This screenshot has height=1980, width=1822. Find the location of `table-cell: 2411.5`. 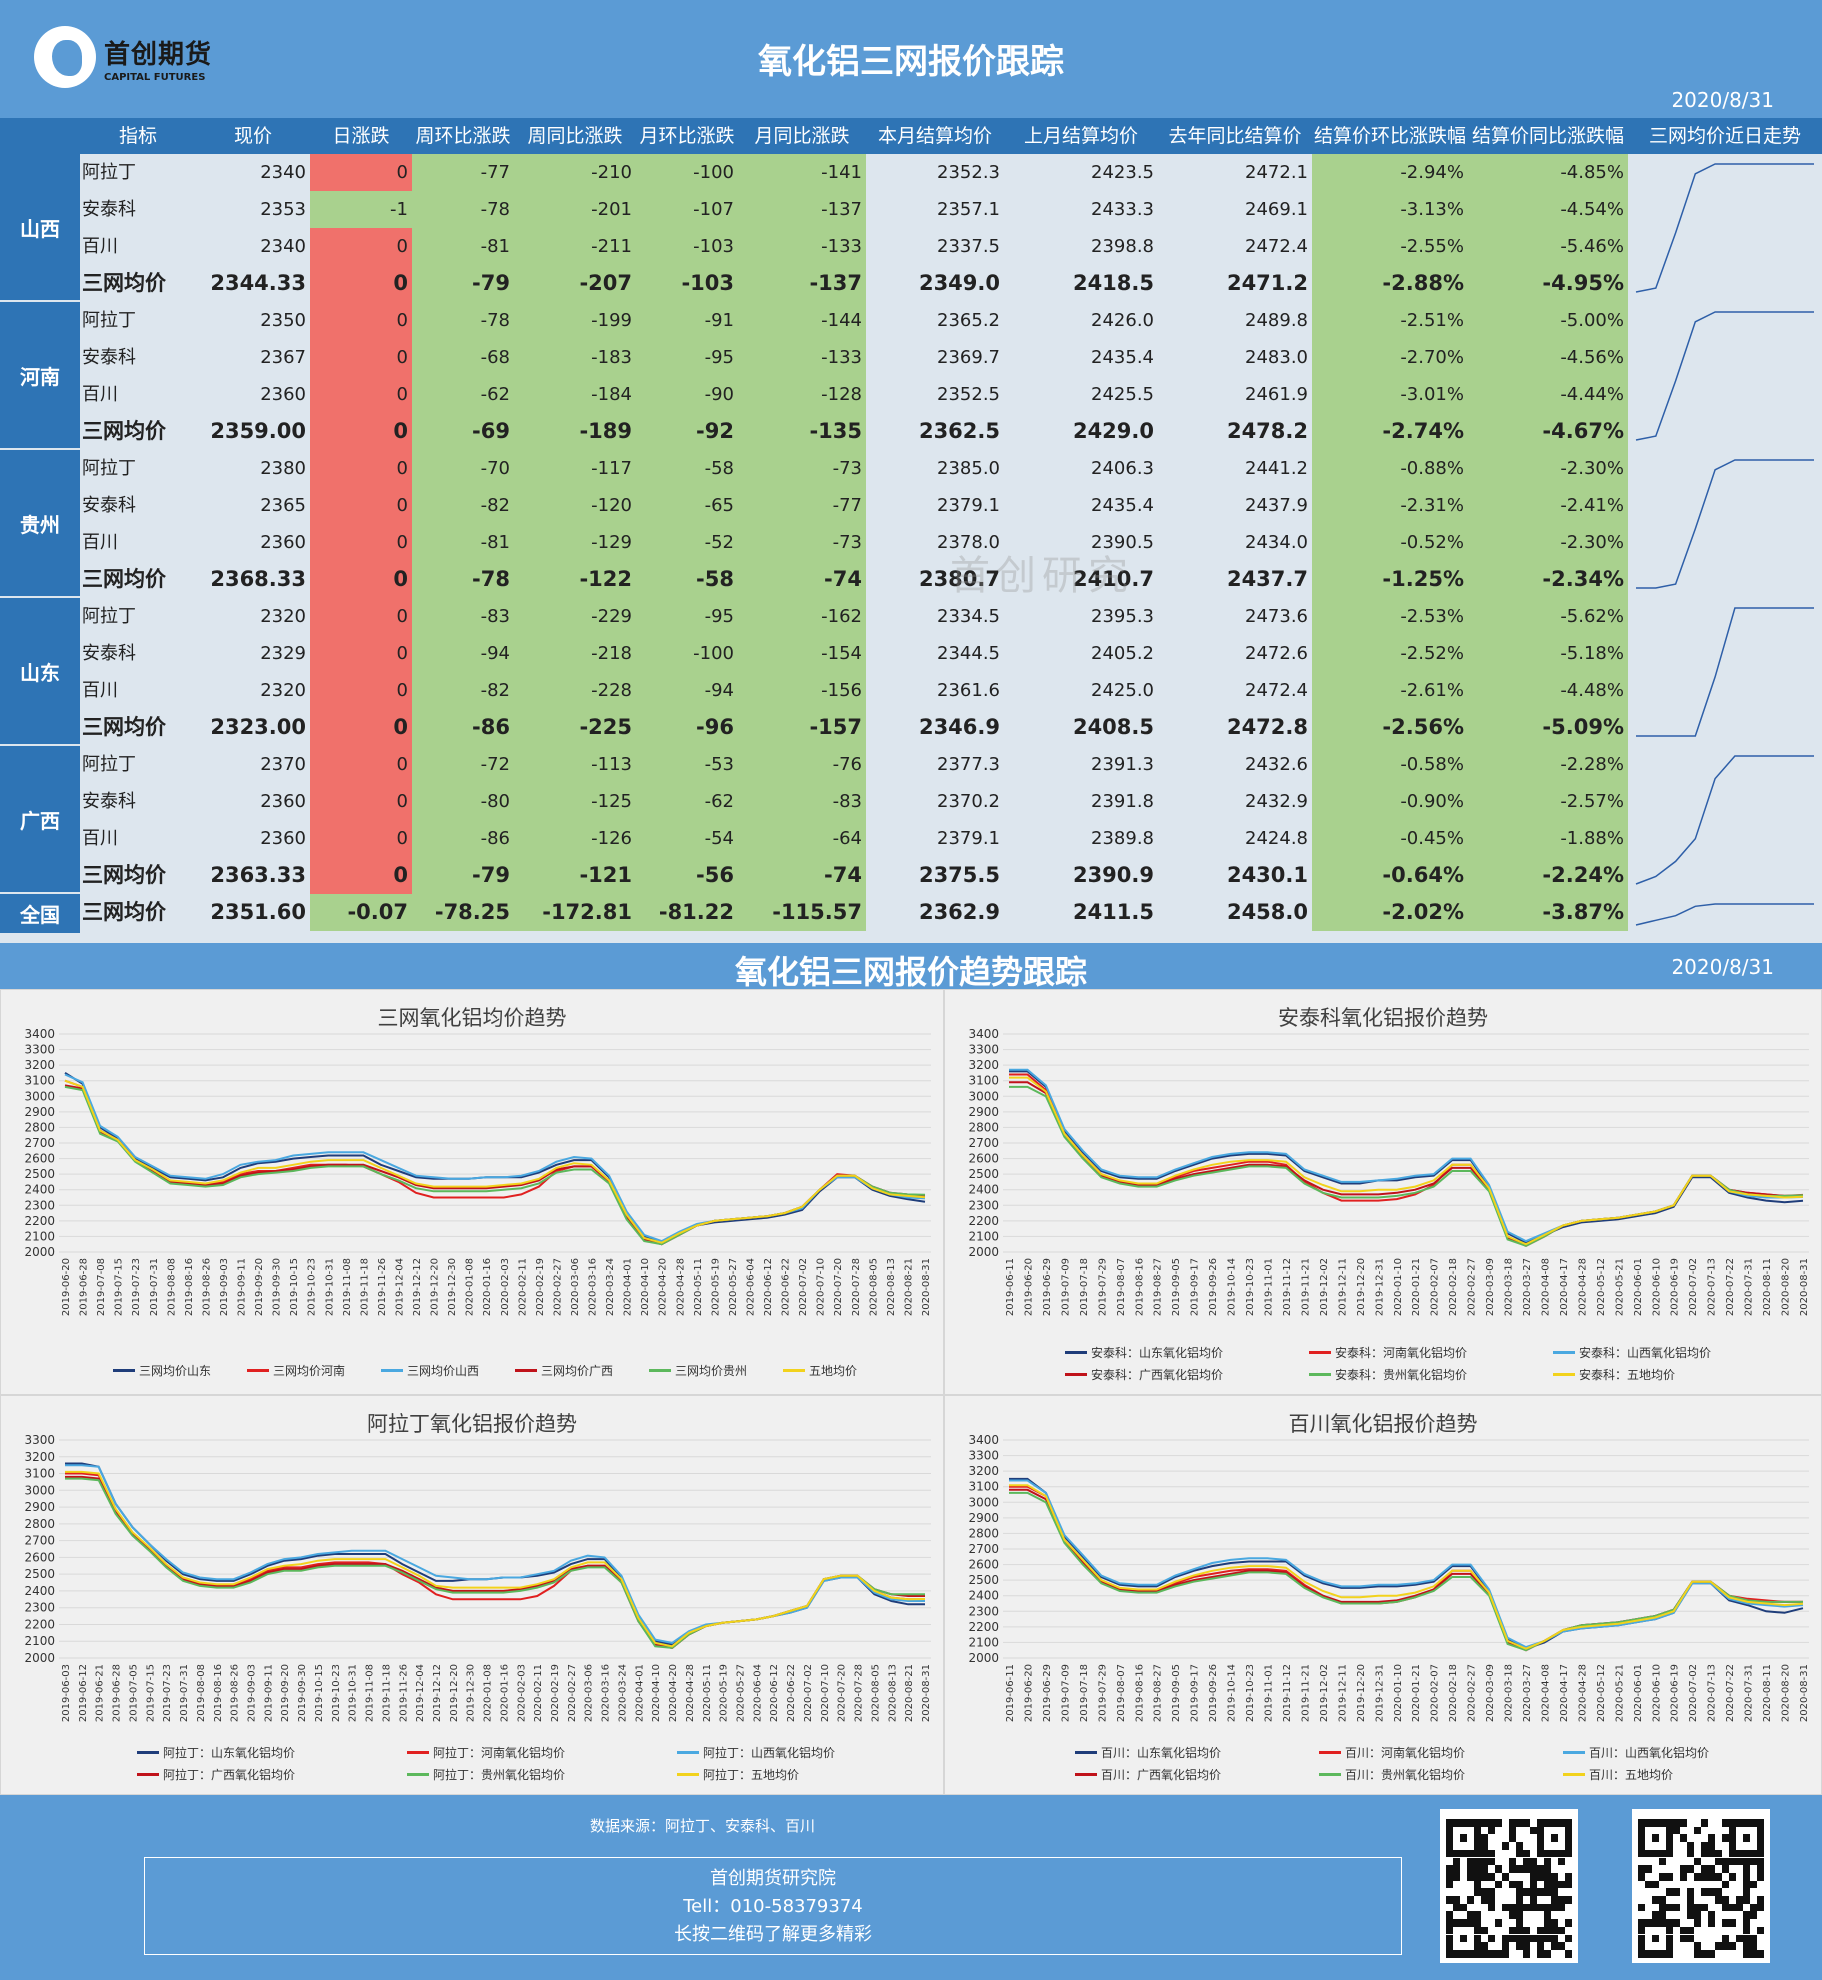

table-cell: 2411.5 is located at coordinates (1081, 912).